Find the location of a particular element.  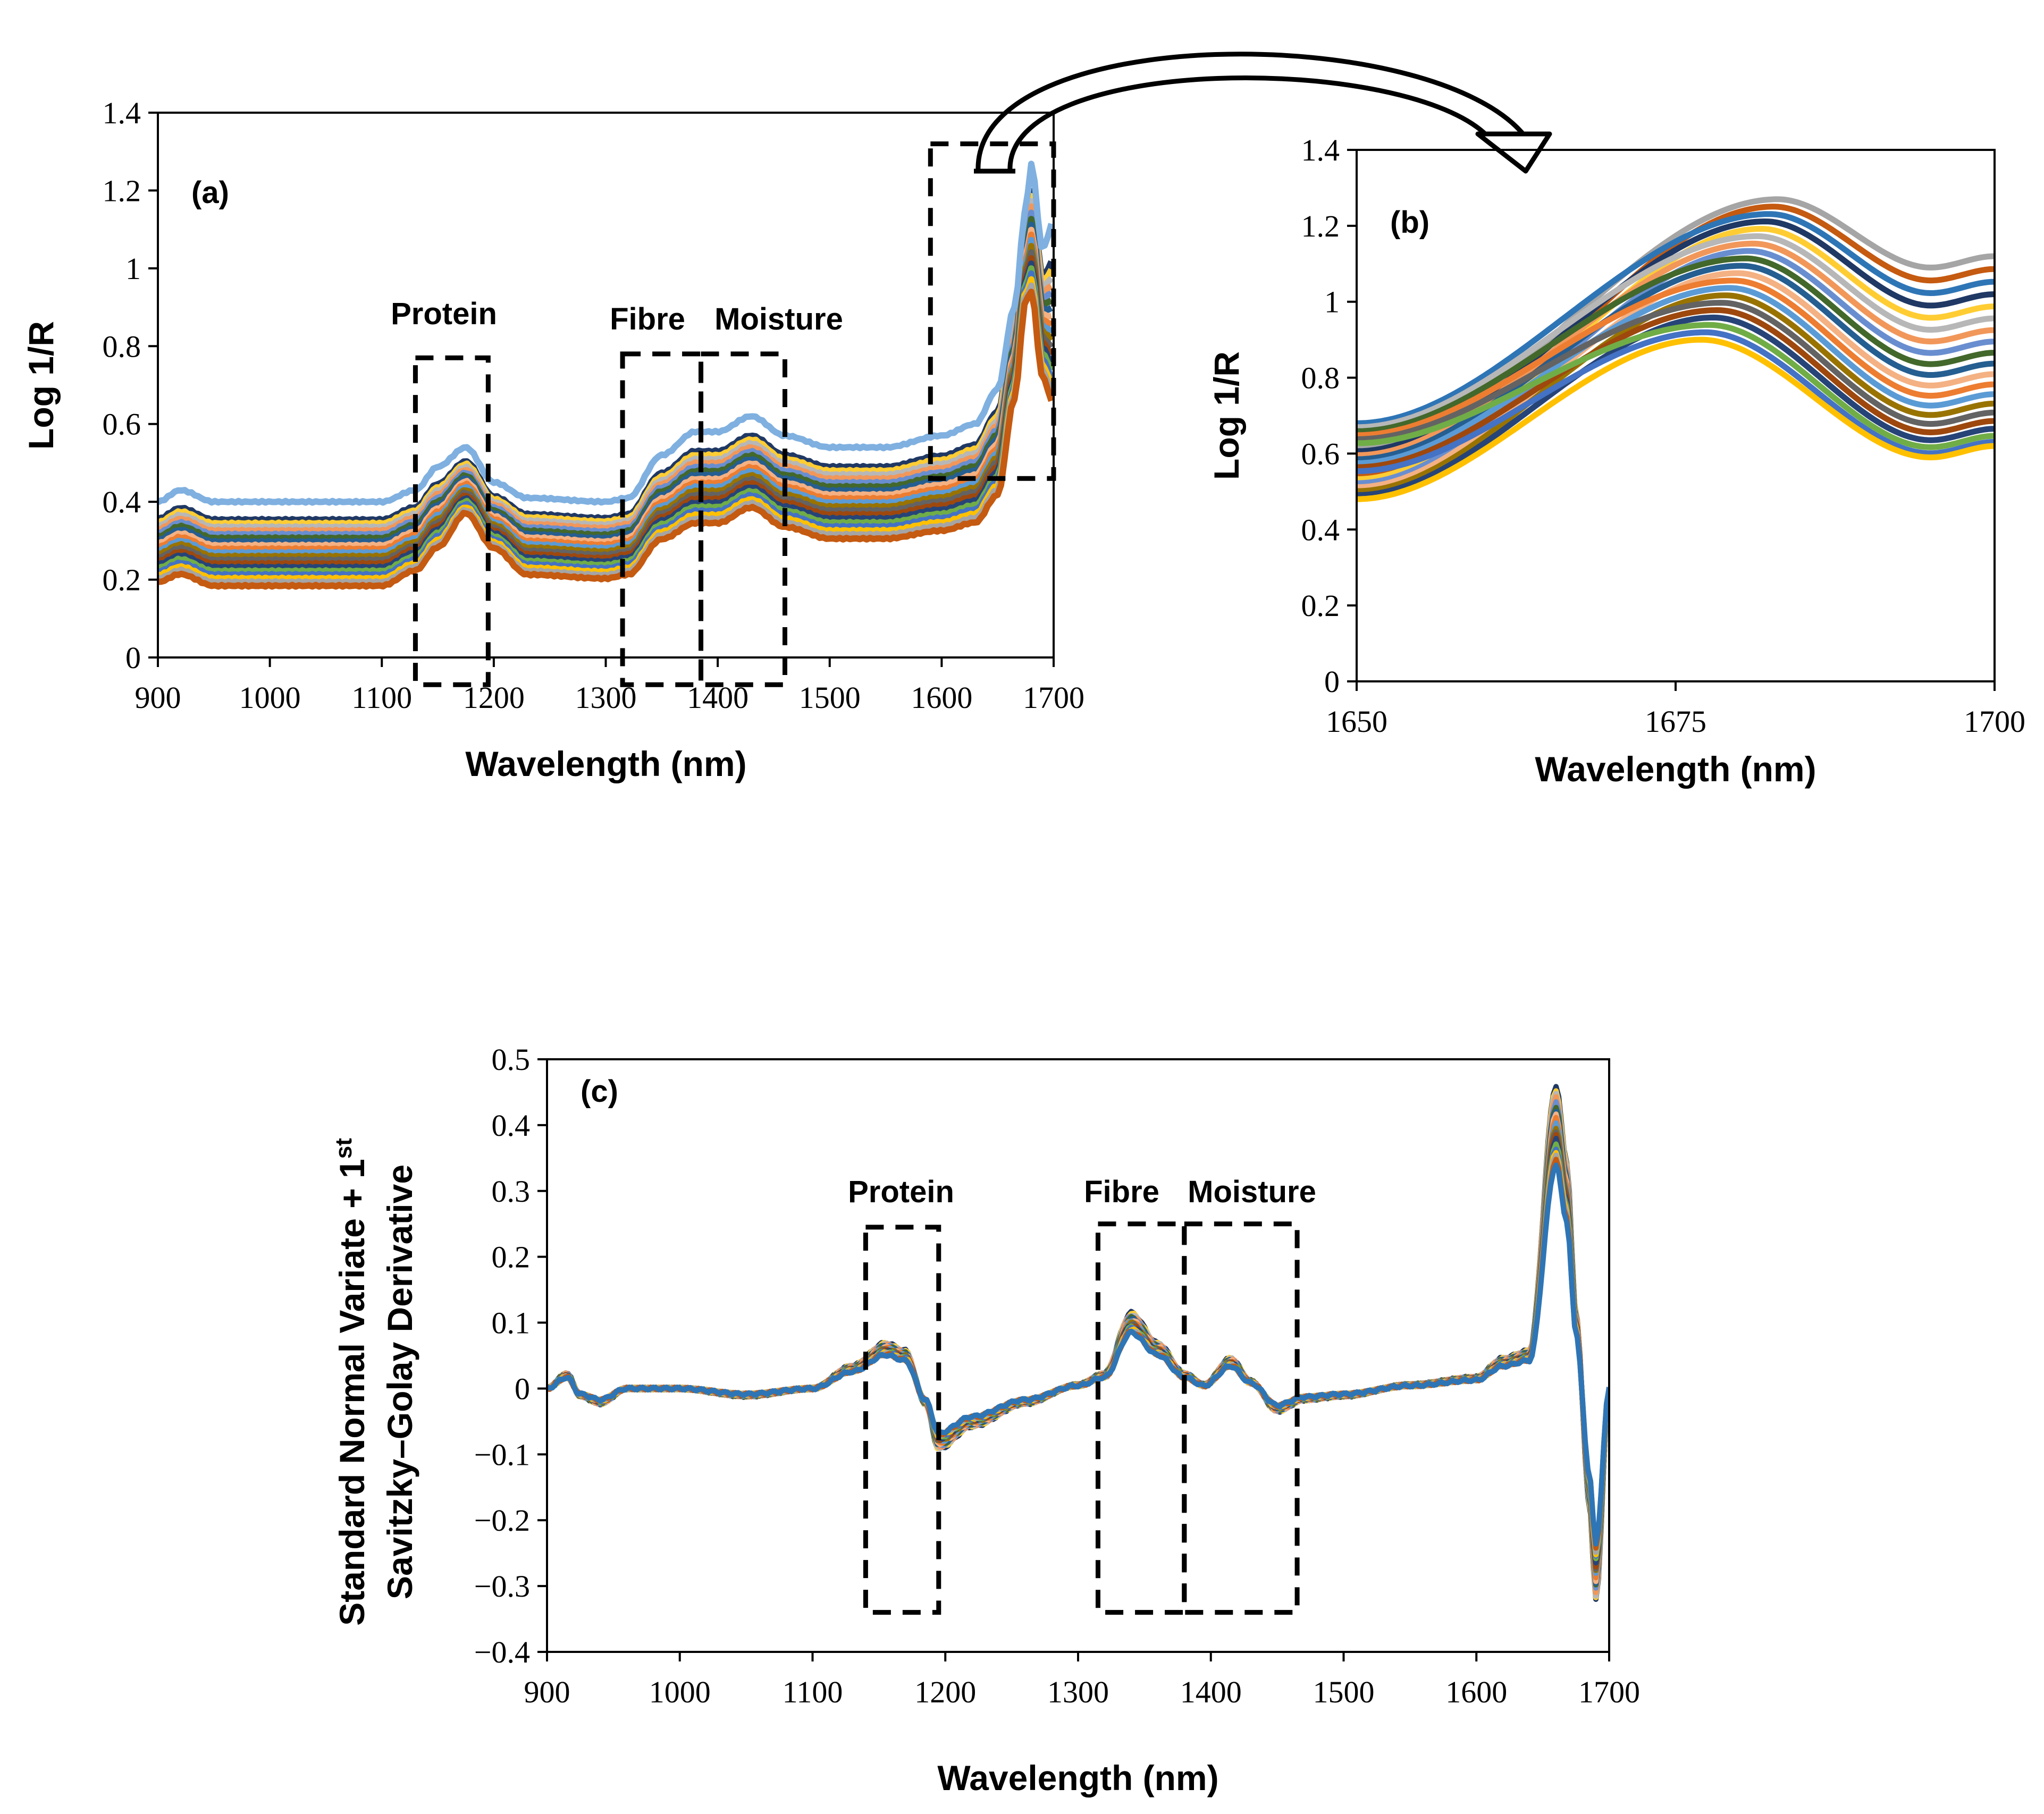

annotation-protein-c: Protein is located at coordinates (901, 1192).